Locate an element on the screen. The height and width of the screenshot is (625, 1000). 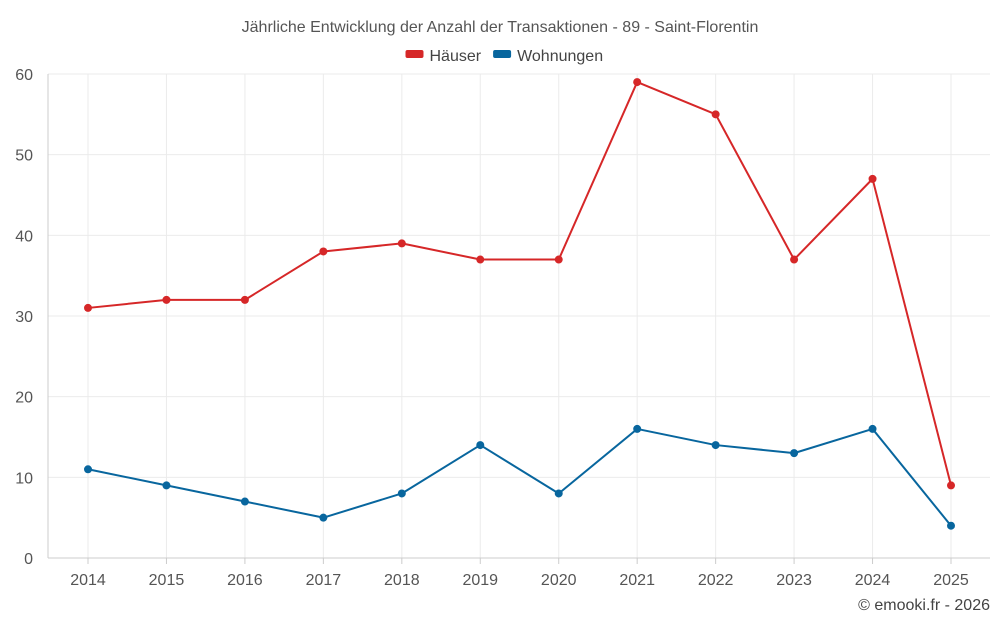
legend: Häuser Wohnungen is located at coordinates (504, 56).